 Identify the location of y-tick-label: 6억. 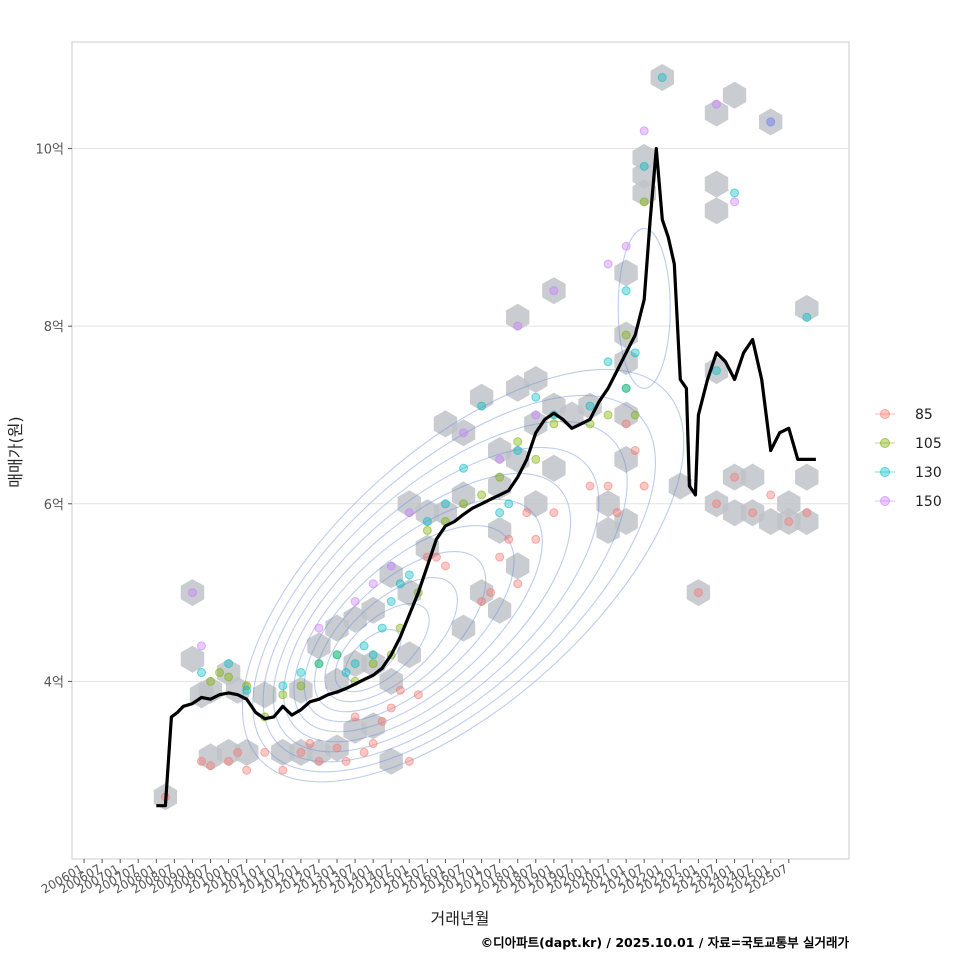
(54, 505).